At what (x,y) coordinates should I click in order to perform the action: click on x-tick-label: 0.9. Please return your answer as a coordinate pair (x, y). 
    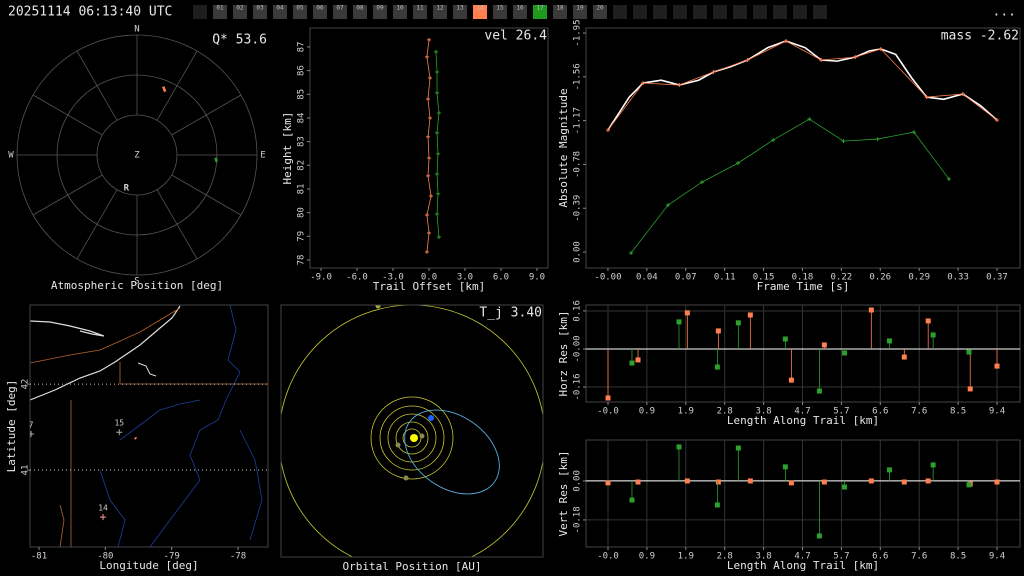
    Looking at the image, I should click on (647, 557).